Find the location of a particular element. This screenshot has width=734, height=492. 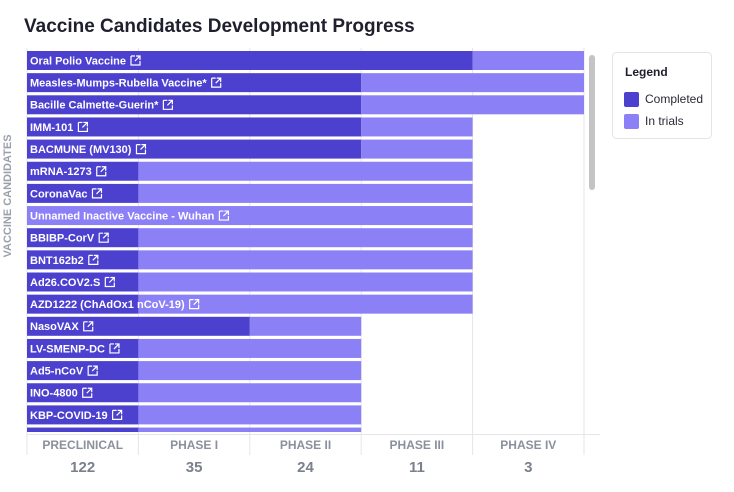

x-tick-label: PRECLINICAL is located at coordinates (82, 445).